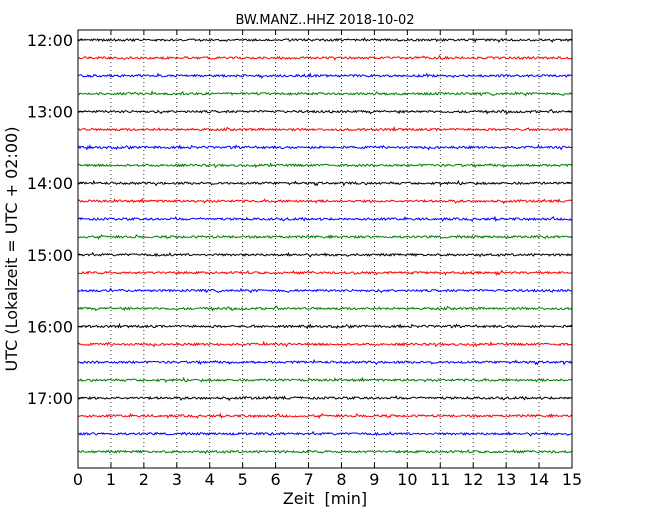 The image size is (650, 520). I want to click on x-tick-label: 0, so click(78, 479).